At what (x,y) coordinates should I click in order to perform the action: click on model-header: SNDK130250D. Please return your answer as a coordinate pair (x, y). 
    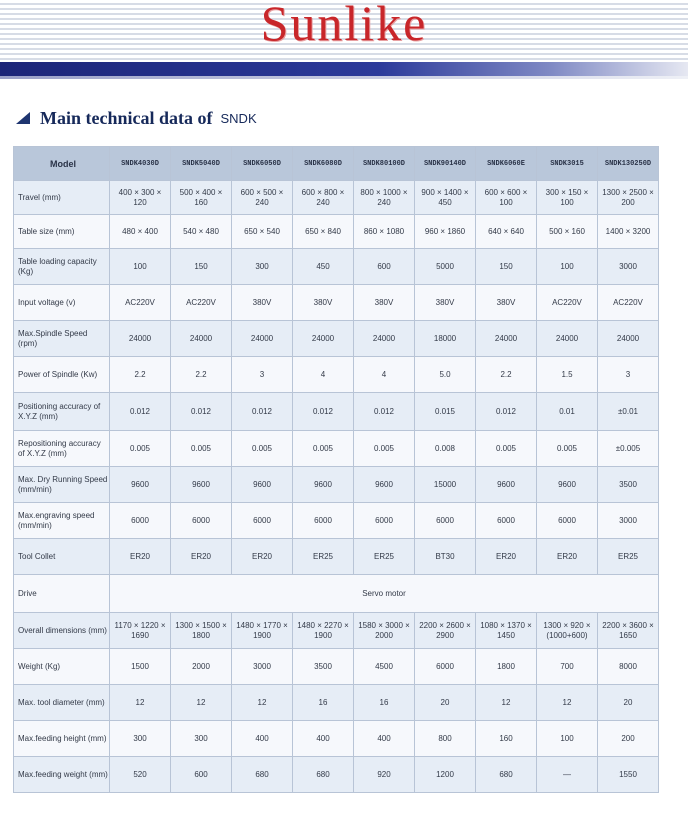
    Looking at the image, I should click on (628, 163).